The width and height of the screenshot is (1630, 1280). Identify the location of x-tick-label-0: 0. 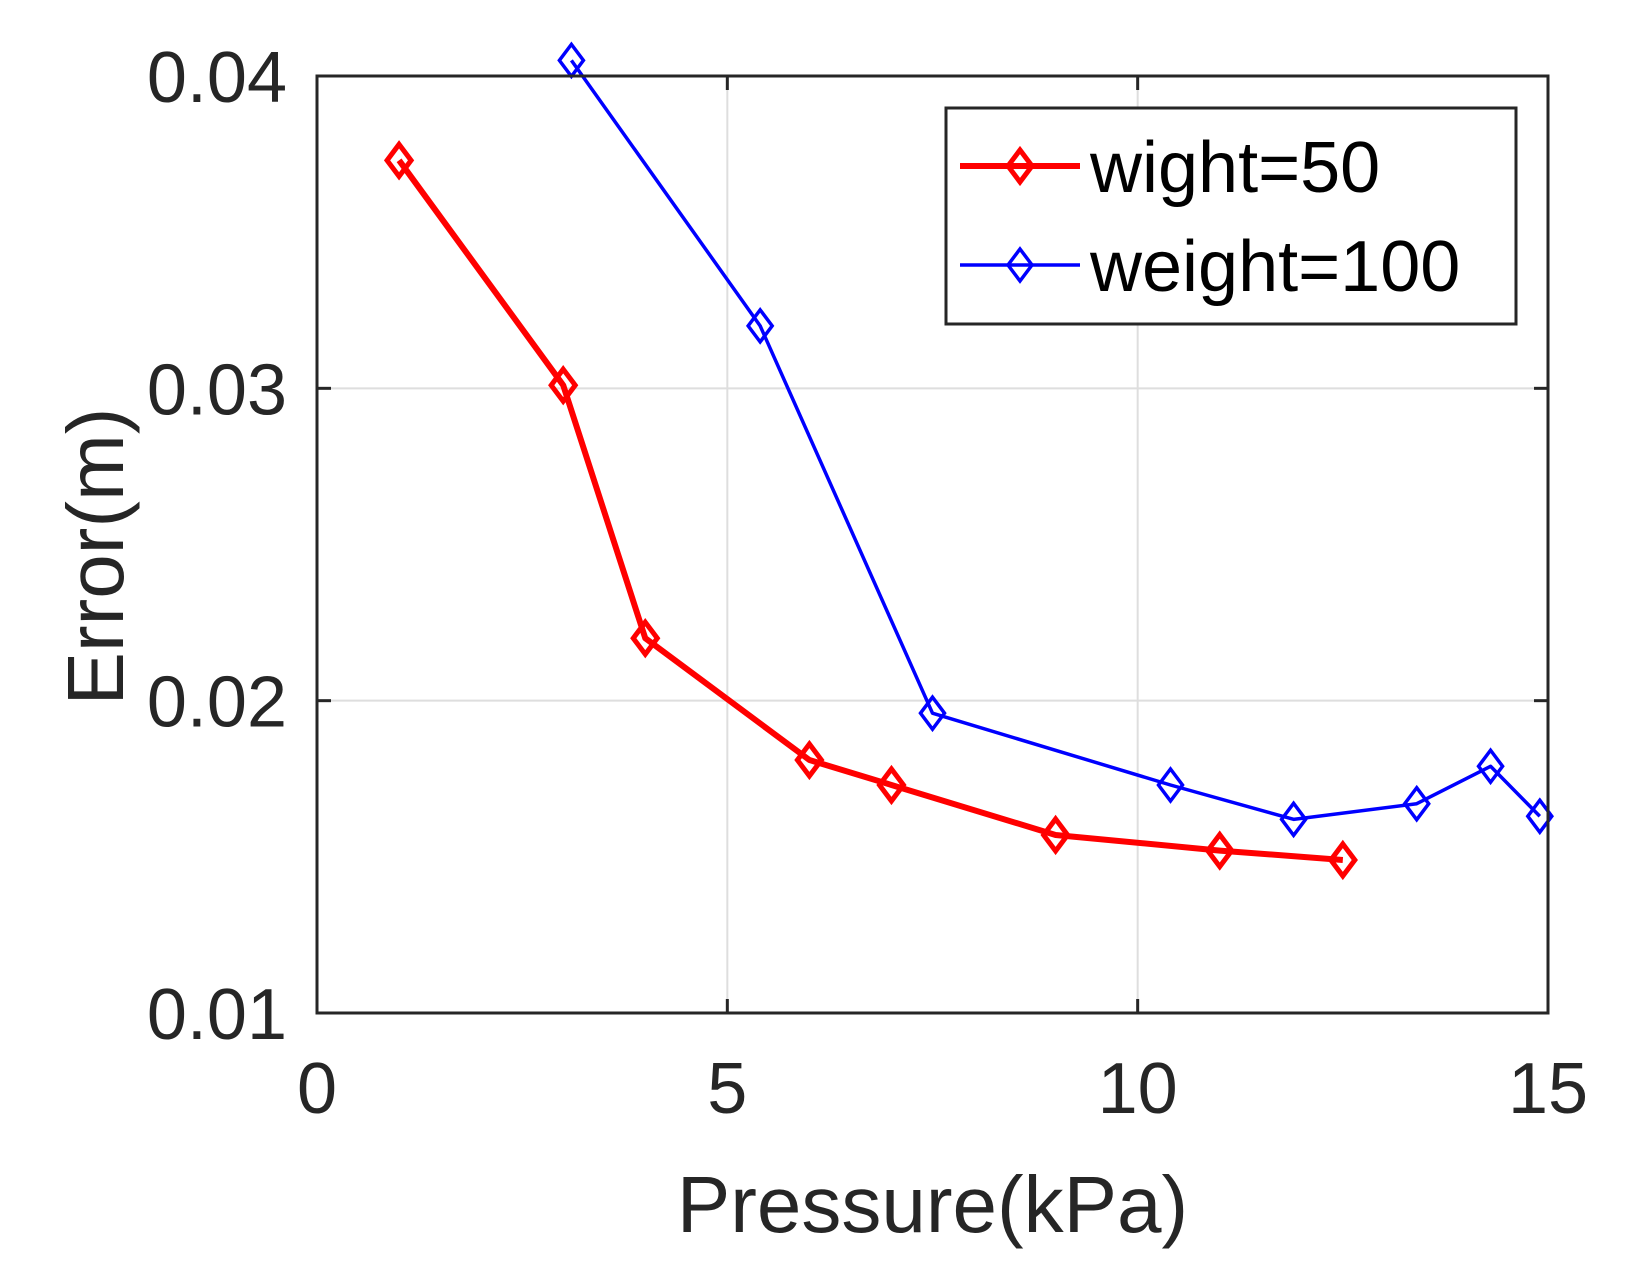
(317, 1089).